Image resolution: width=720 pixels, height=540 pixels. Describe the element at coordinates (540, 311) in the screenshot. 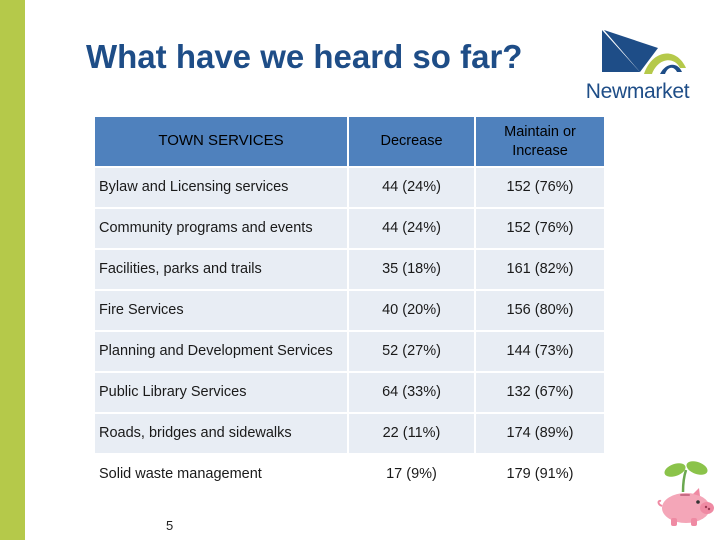

I see `maintain-value: 156 (80%)` at that location.